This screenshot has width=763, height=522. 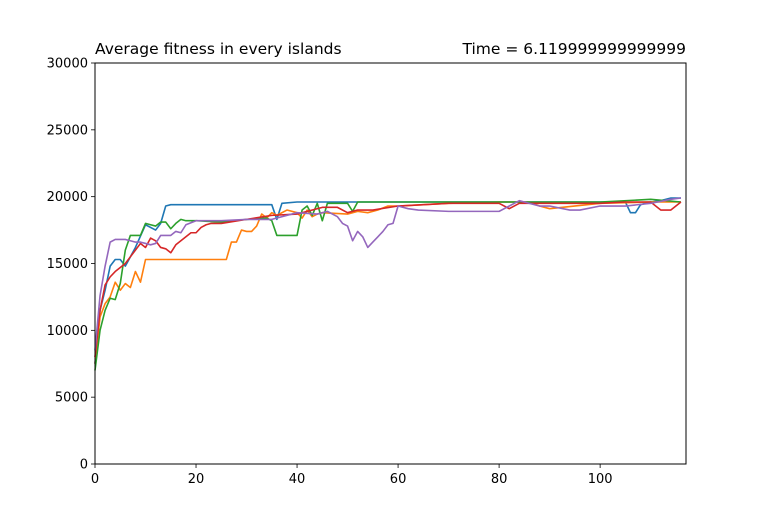 What do you see at coordinates (352, 475) in the screenshot?
I see `x-axis: 0 20 40 60 80 100` at bounding box center [352, 475].